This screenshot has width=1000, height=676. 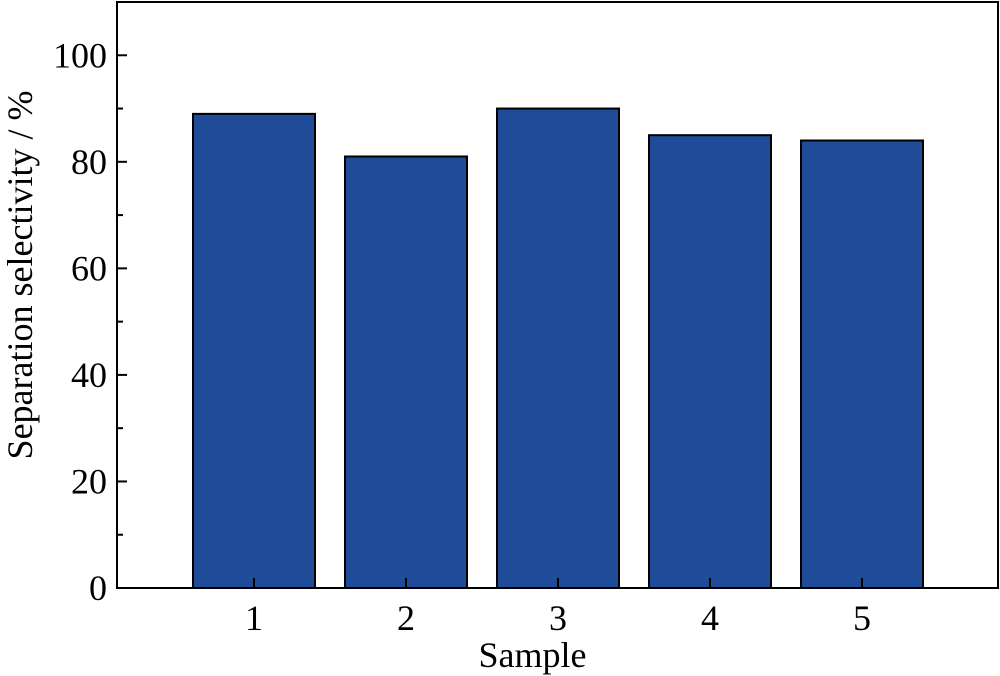 What do you see at coordinates (98, 588) in the screenshot?
I see `y-tick-label: 0` at bounding box center [98, 588].